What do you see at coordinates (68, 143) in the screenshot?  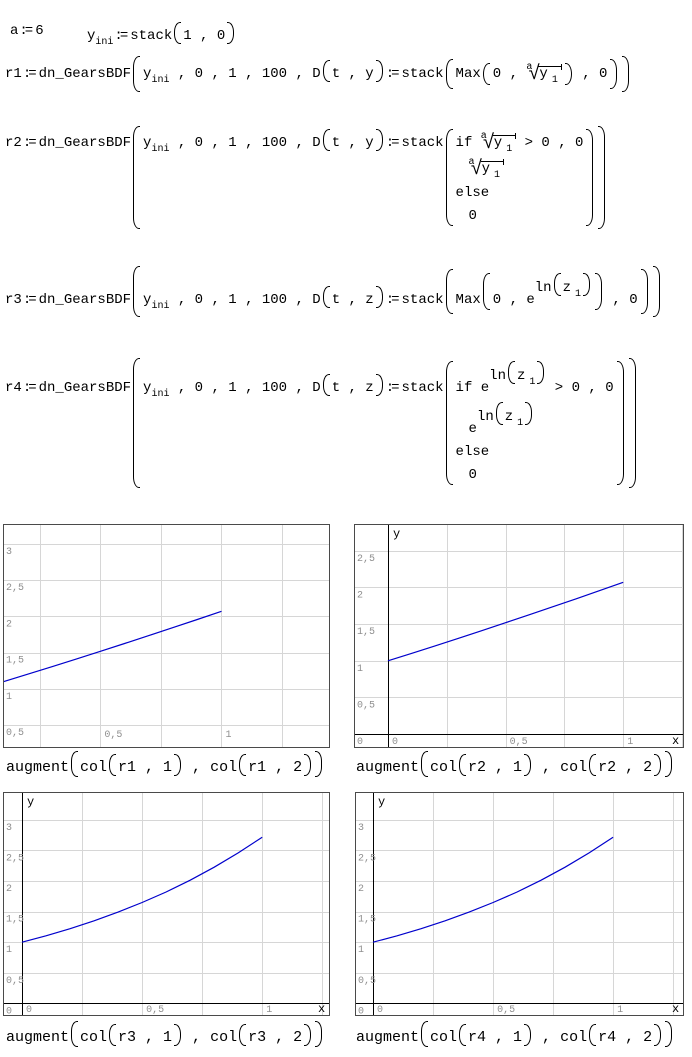 I see `r2-lhs: r2:= dn_GearsBDF` at bounding box center [68, 143].